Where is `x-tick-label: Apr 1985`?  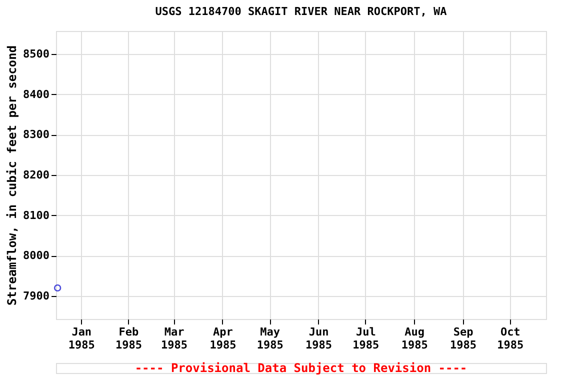 x-tick-label: Apr 1985 is located at coordinates (223, 339).